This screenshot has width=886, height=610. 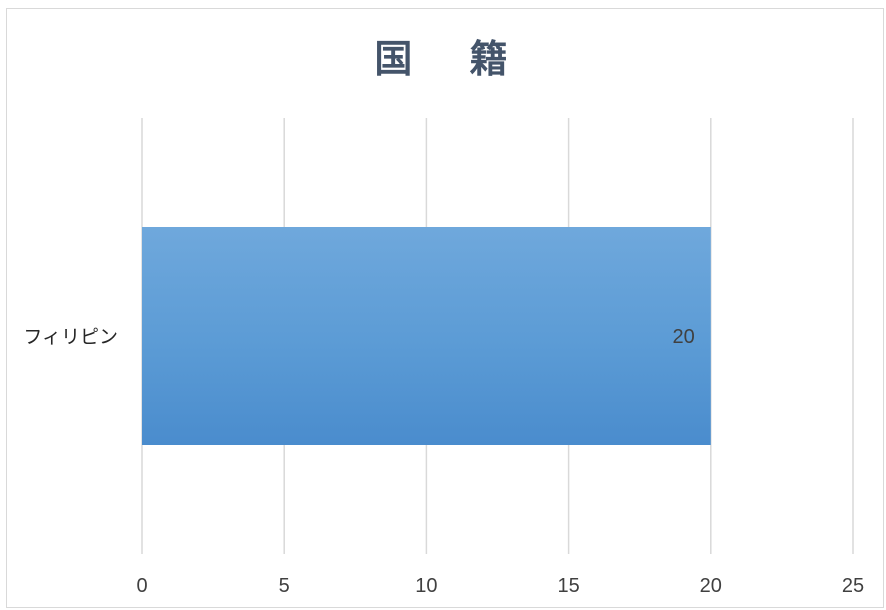 What do you see at coordinates (684, 337) in the screenshot?
I see `data-label: 20` at bounding box center [684, 337].